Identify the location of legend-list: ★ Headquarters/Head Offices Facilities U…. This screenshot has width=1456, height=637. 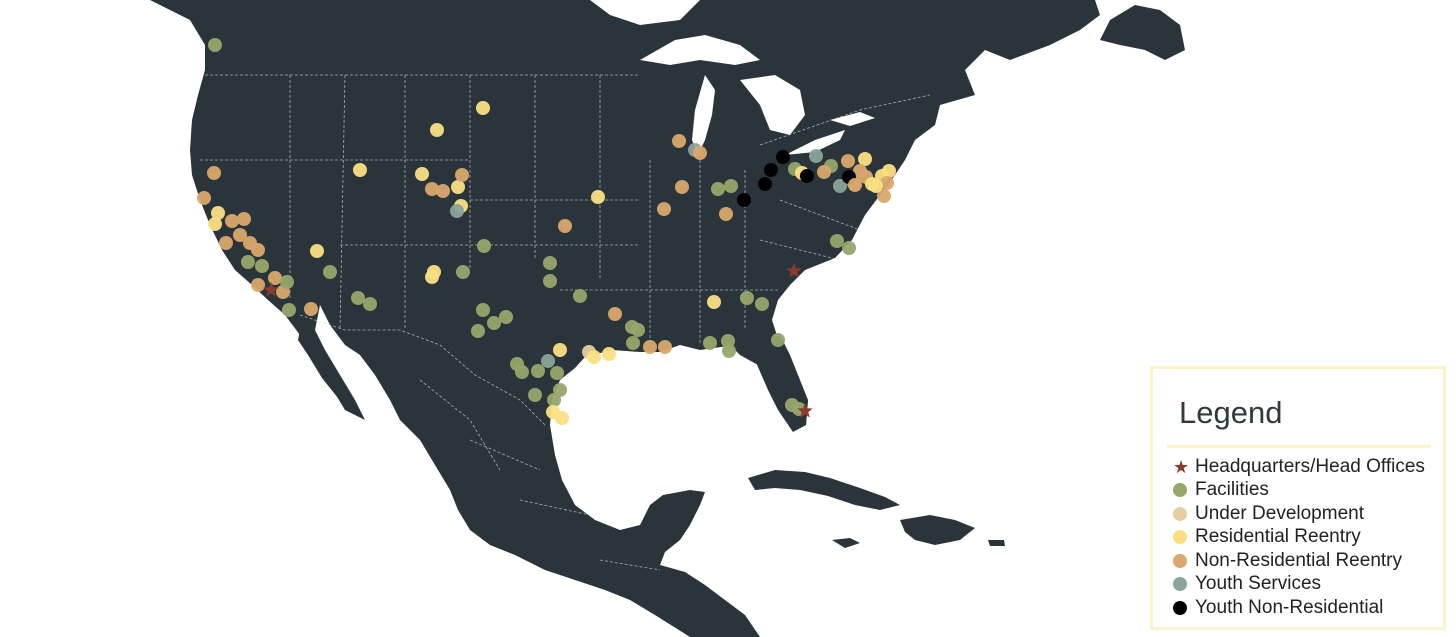
(1299, 537).